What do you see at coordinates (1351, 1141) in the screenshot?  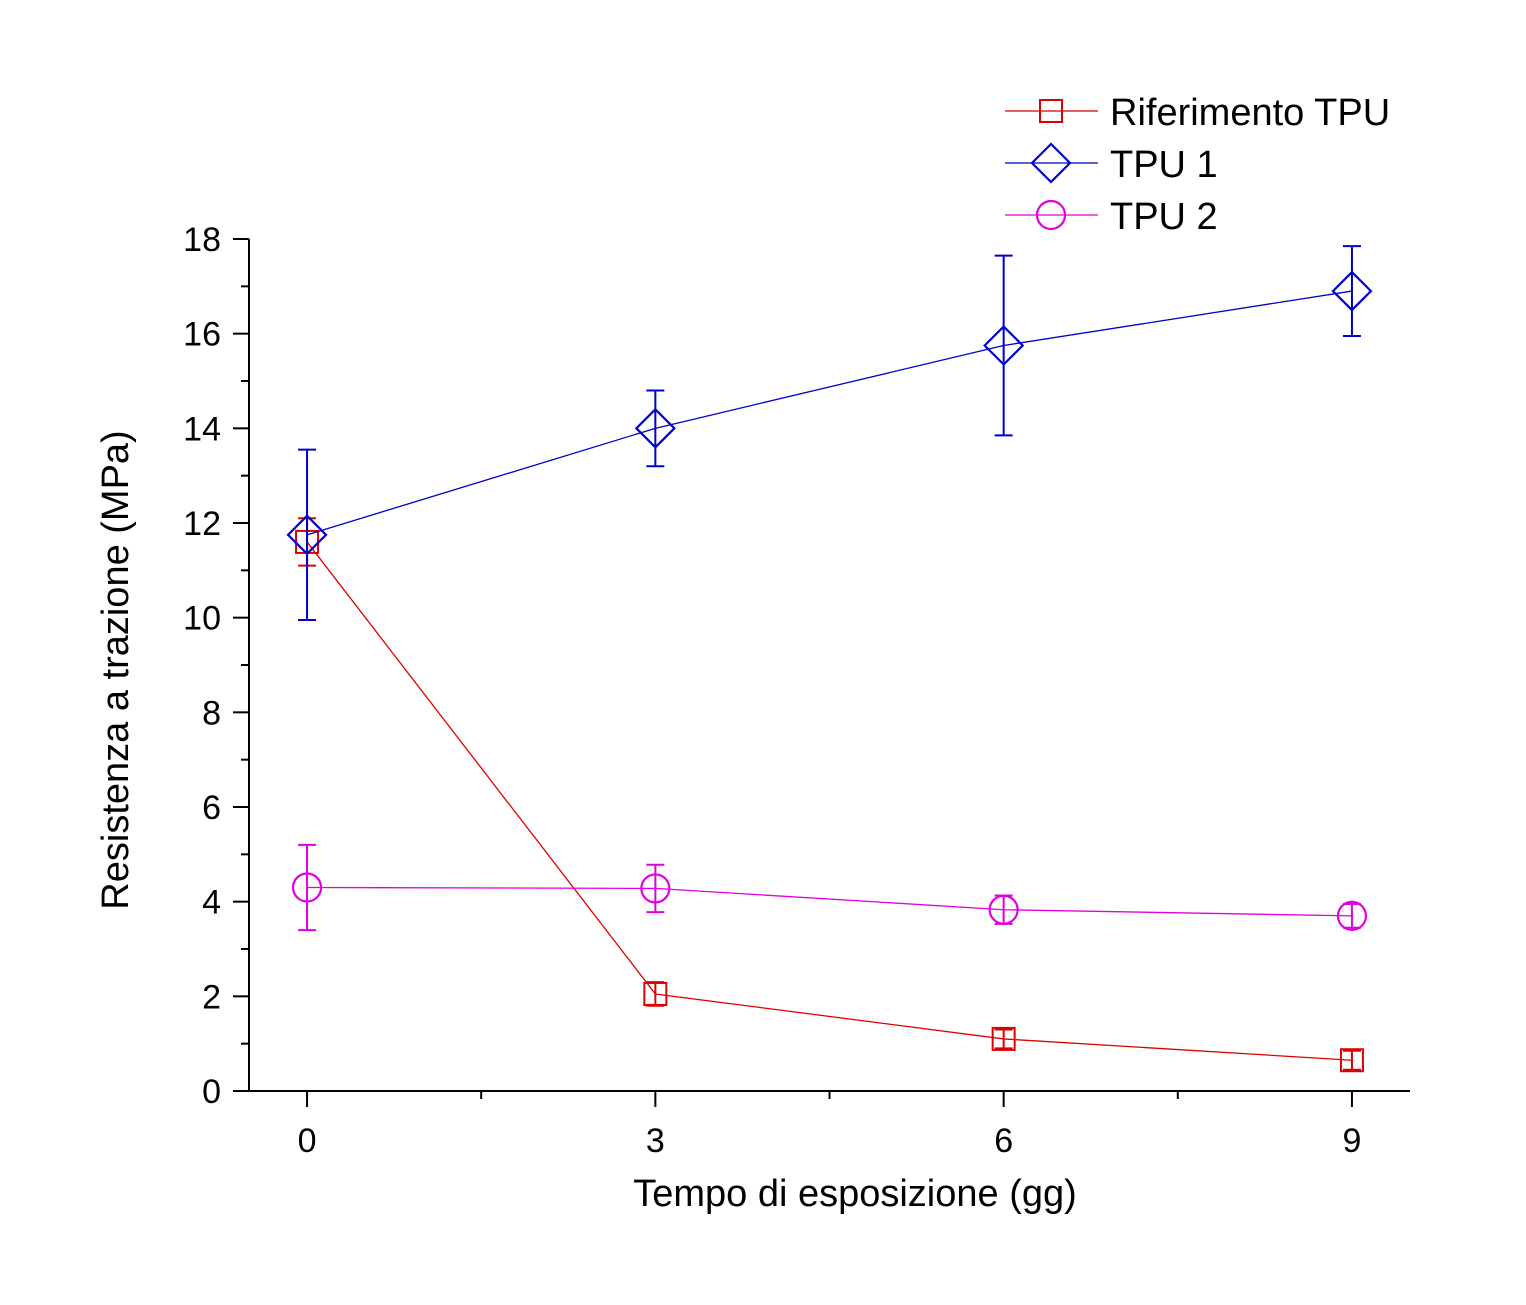 I see `x-tick-label: 9` at bounding box center [1351, 1141].